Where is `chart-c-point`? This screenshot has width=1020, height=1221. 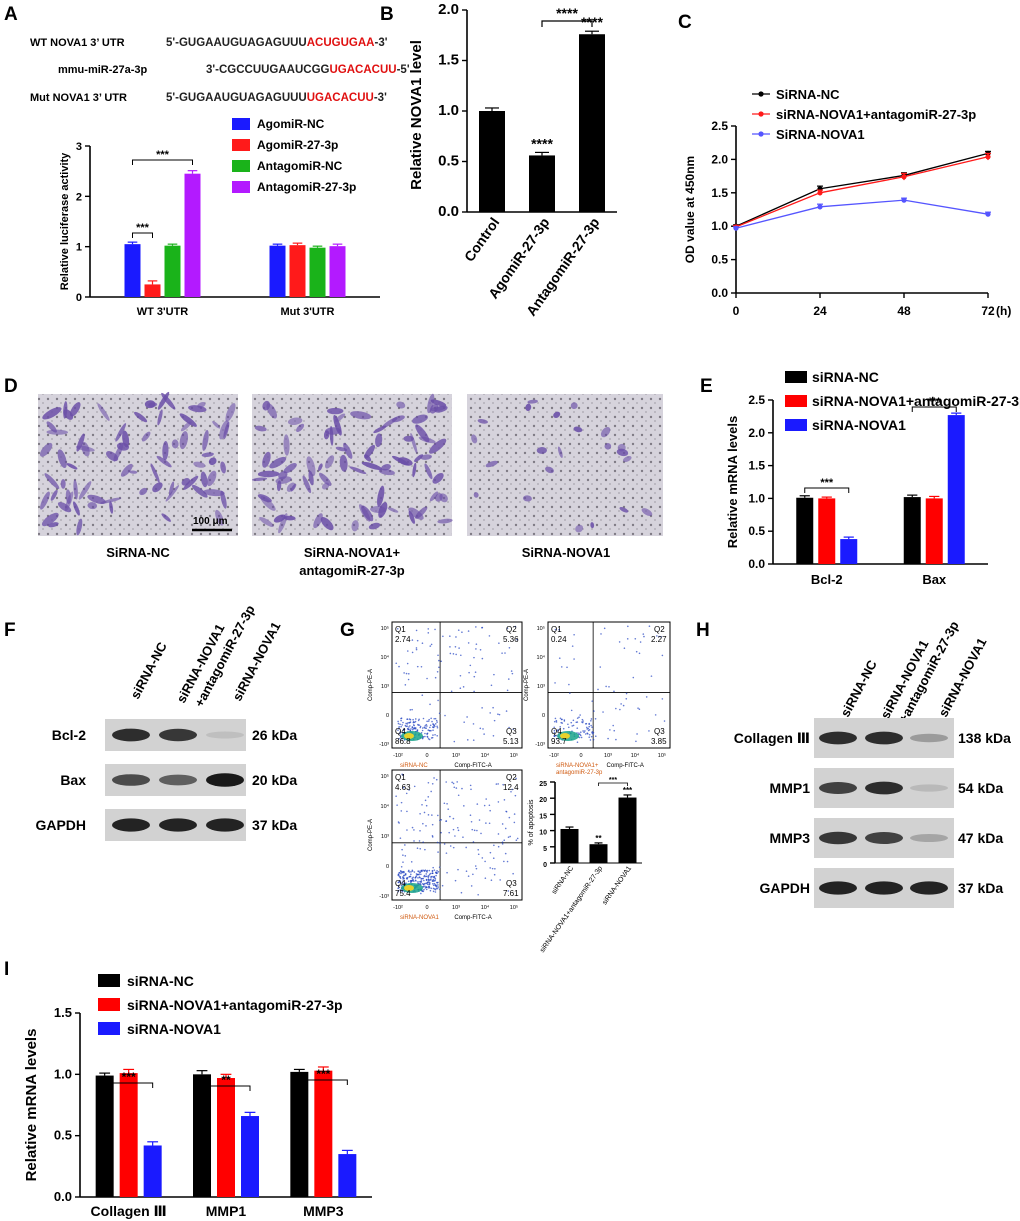
chart-c-point is located at coordinates (904, 200).